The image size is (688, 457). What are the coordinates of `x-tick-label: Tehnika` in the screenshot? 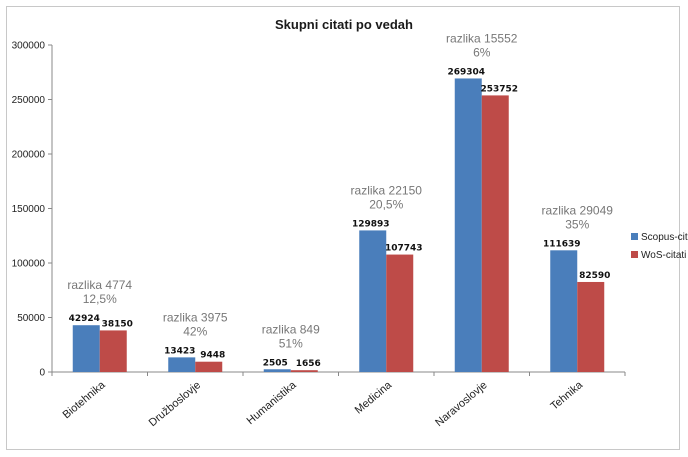 It's located at (566, 396).